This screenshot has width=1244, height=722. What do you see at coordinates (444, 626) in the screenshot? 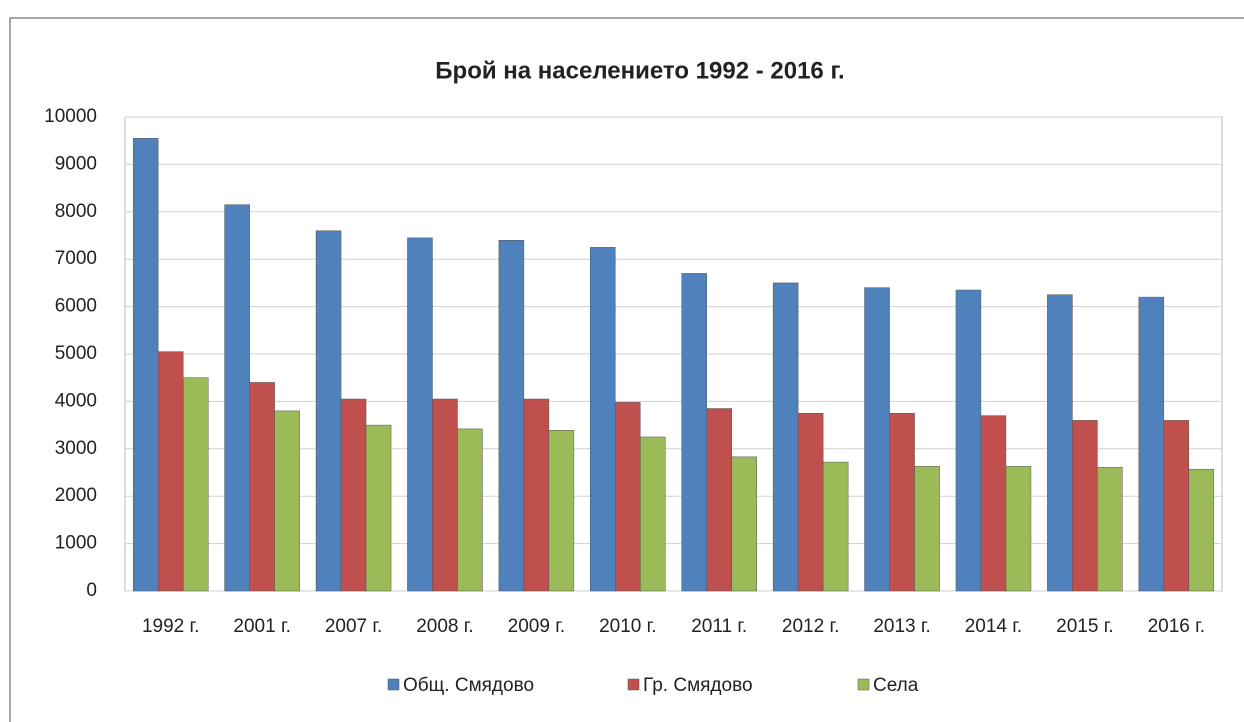
I see `x-tick-label: 2008 г.` at bounding box center [444, 626].